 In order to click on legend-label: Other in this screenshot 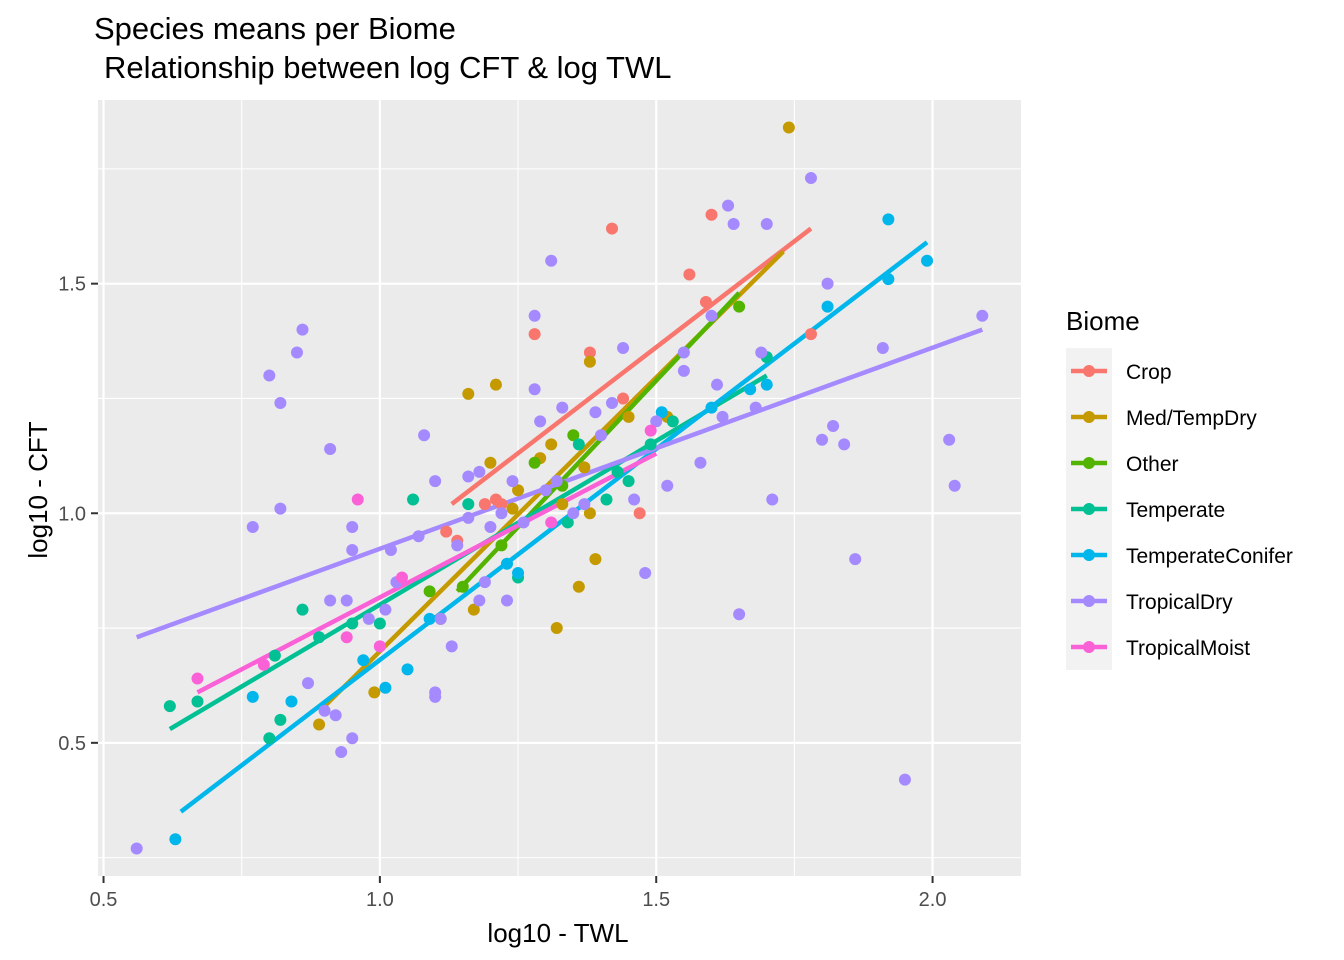, I will do `click(1152, 464)`.